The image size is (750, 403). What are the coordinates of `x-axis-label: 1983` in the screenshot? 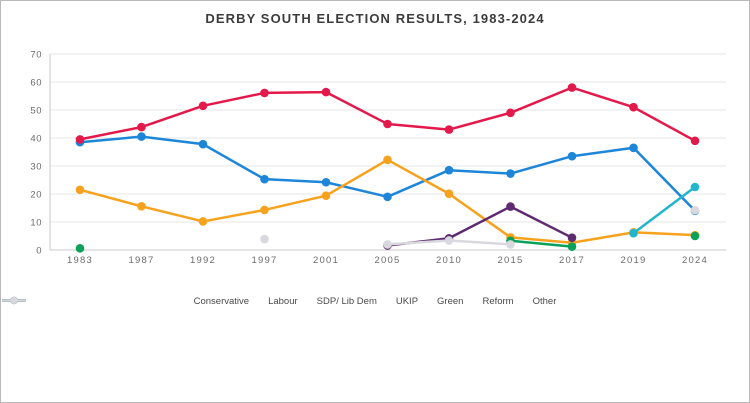 It's located at (80, 260).